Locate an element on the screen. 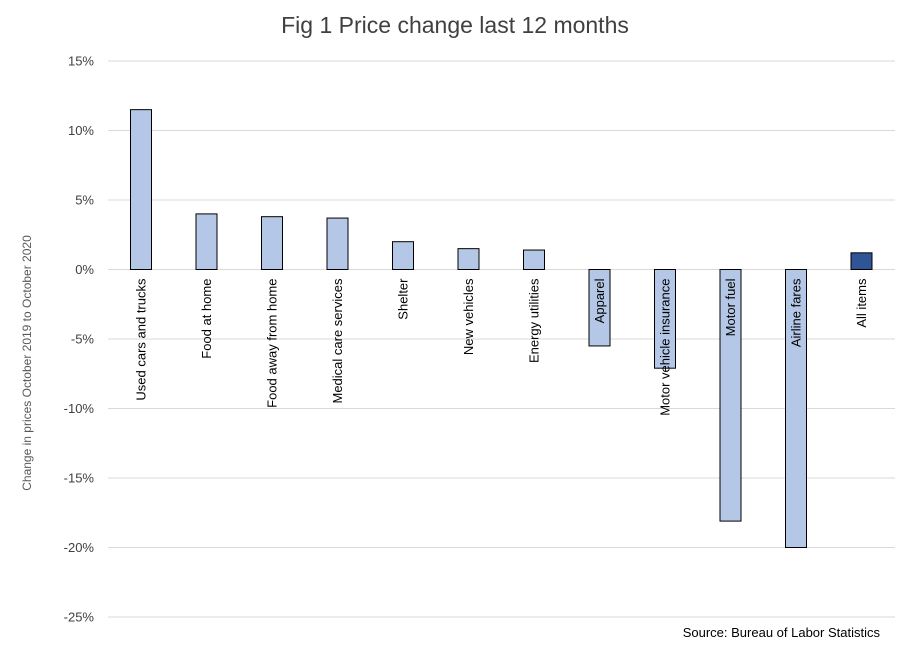  bar-airline-fares is located at coordinates (796, 408).